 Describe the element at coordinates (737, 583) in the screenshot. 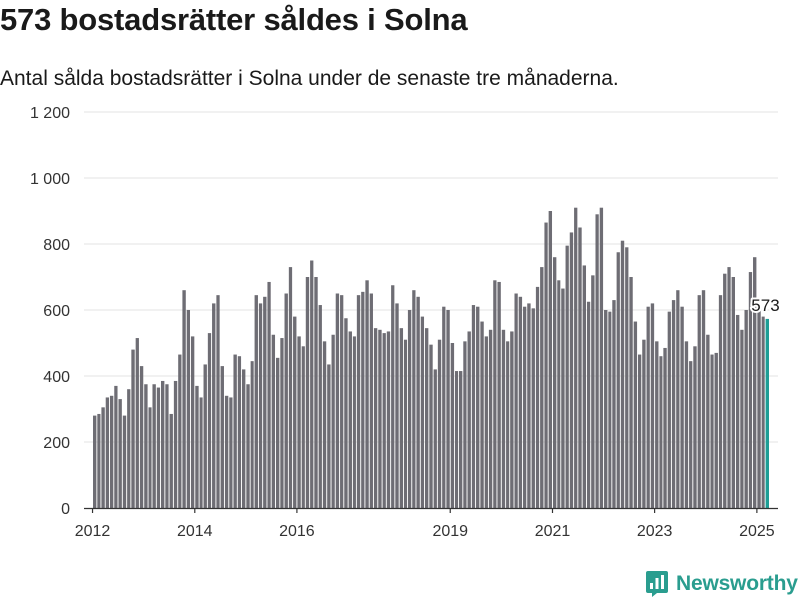

I see `brand-name: Newsworthy` at that location.